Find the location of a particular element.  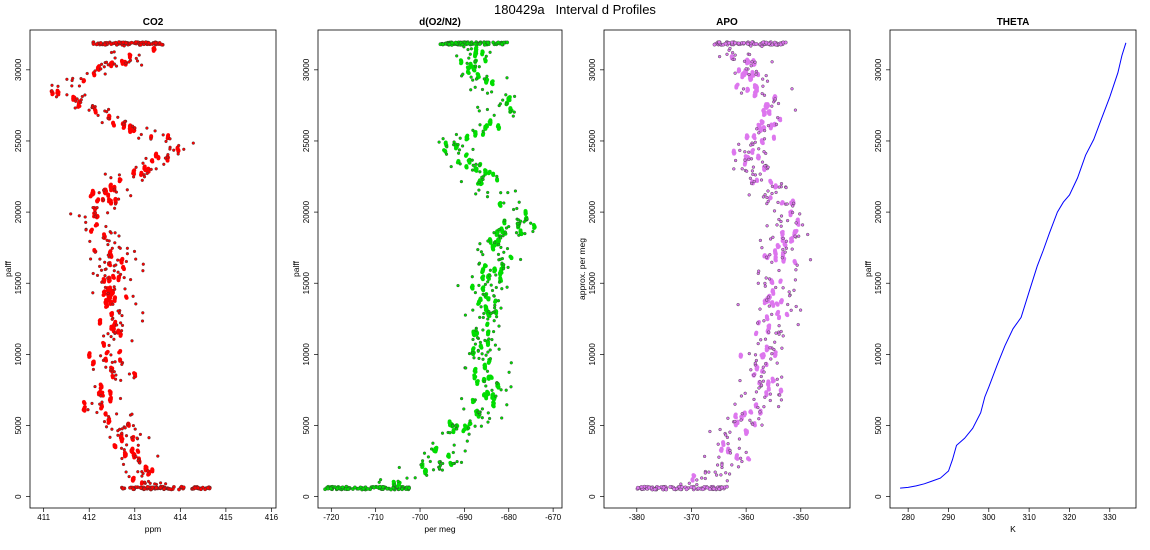

x-tick-label: 415 is located at coordinates (226, 517).